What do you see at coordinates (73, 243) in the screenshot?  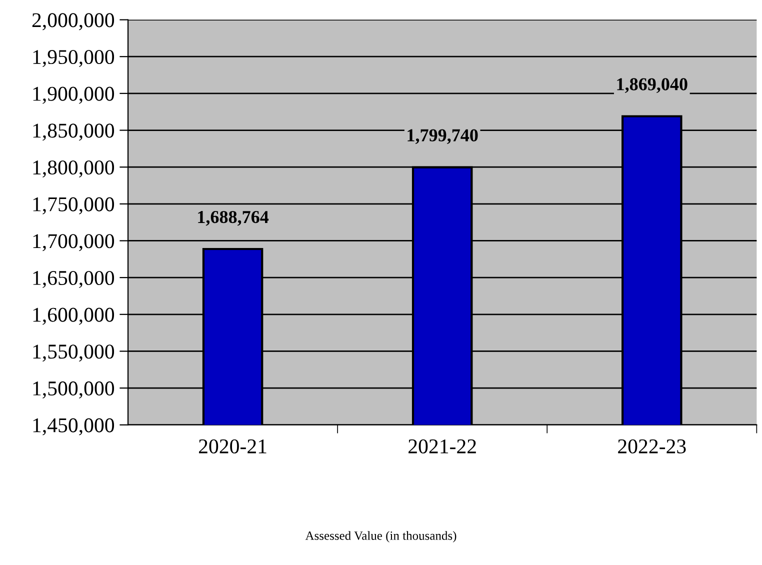 I see `y-tick-label: 1,700,000` at bounding box center [73, 243].